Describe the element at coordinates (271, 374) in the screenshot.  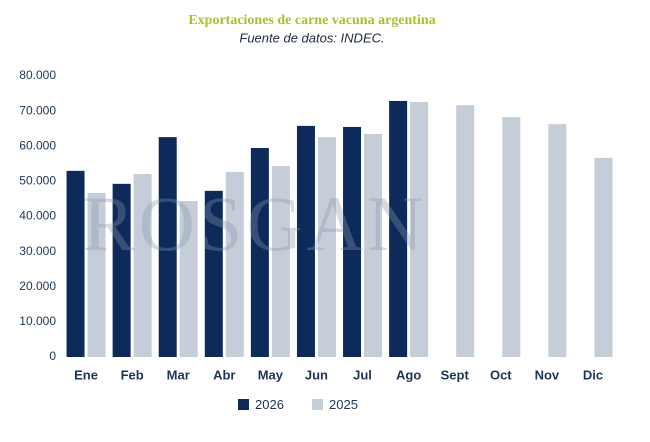
I see `x-tick-label: May` at that location.